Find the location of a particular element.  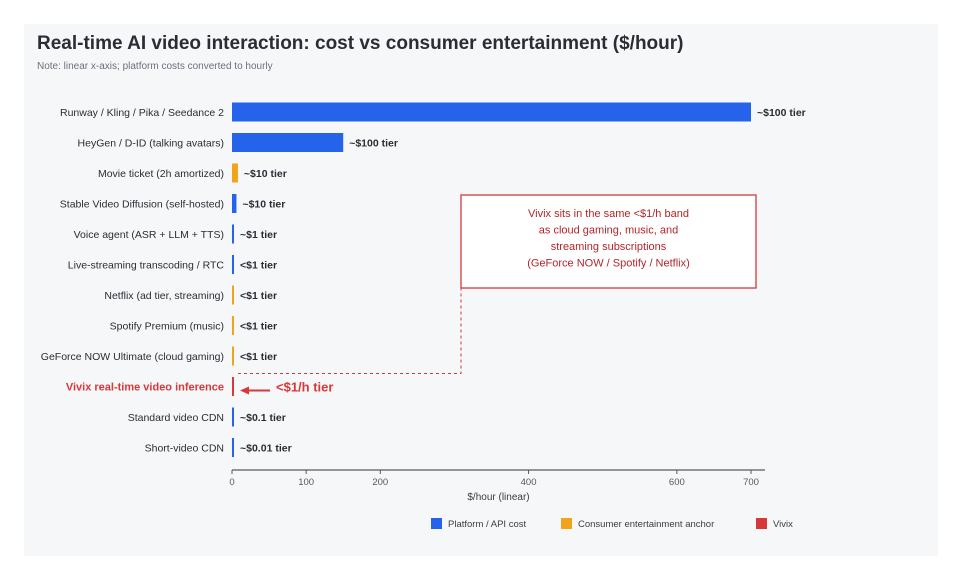

annotation-box is located at coordinates (608, 241).